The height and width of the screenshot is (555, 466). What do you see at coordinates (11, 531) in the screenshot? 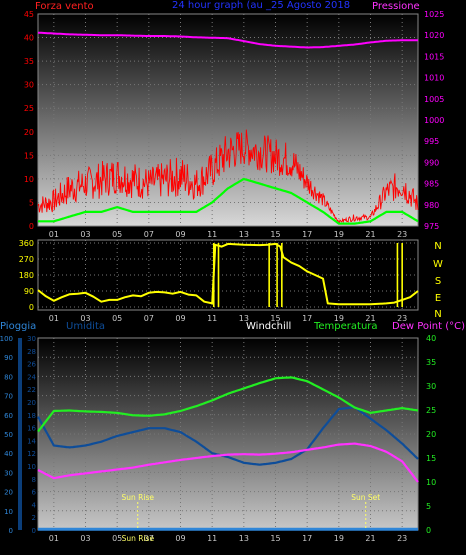
I see `rain-y-tick-label: 0` at bounding box center [11, 531].